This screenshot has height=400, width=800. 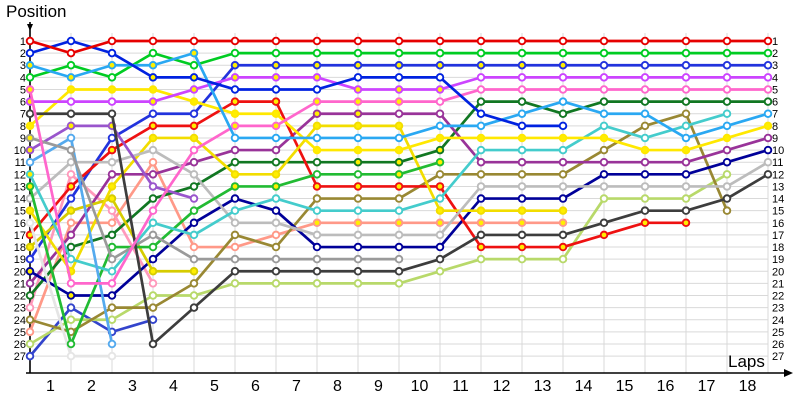 I want to click on x-tick: 13, so click(x=543, y=386).